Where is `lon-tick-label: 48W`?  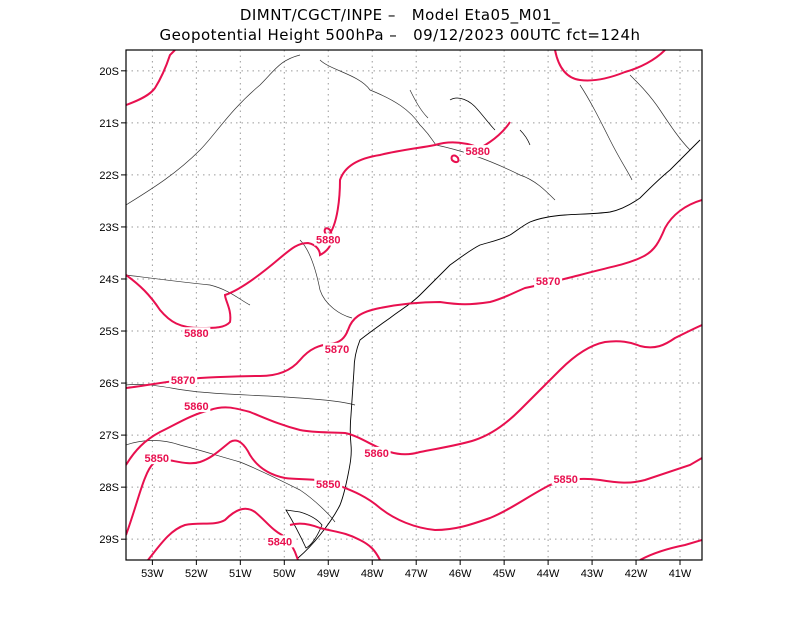 lon-tick-label: 48W is located at coordinates (372, 574).